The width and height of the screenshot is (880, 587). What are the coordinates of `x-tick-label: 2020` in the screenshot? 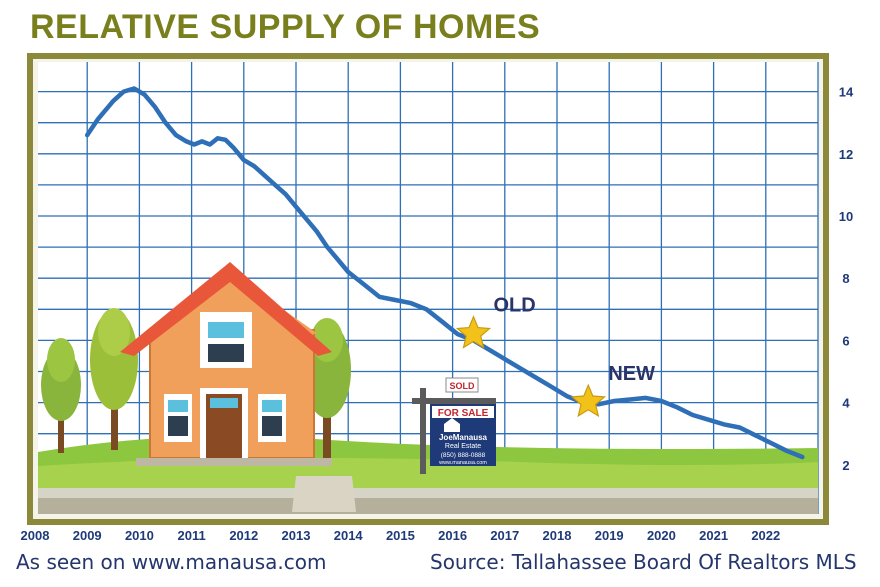 It's located at (661, 535).